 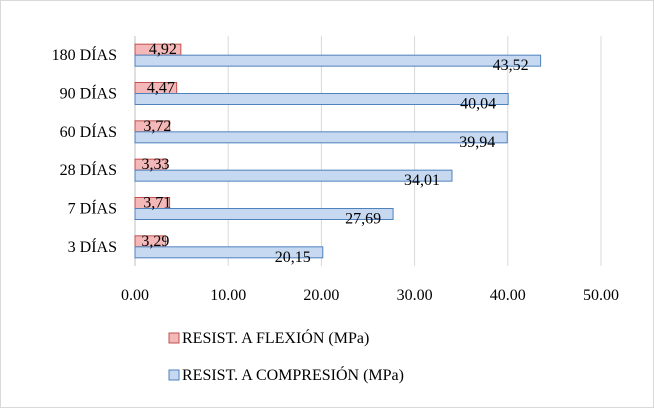 I want to click on legend-label-flexion: RESIST. A FLEXIÓN (MPa), so click(x=275, y=337).